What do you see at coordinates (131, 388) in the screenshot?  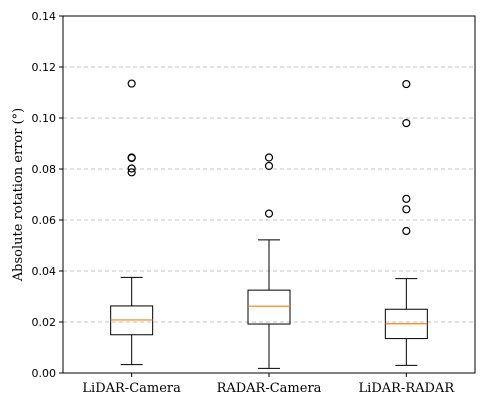 I see `x-tick-label: LiDAR-Camera` at bounding box center [131, 388].